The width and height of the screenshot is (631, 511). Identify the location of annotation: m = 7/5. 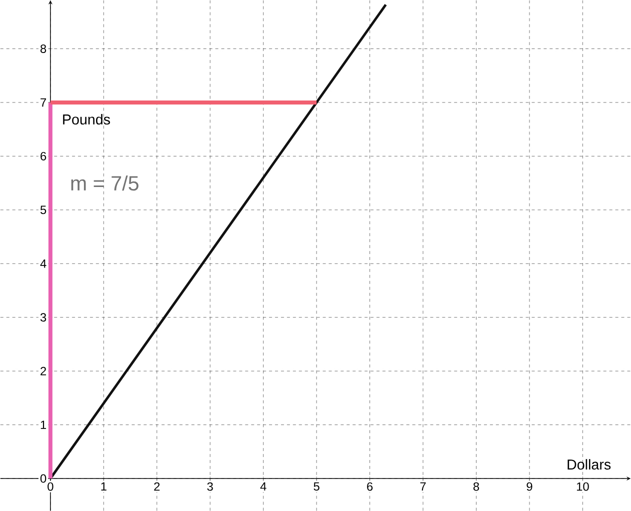
(104, 183).